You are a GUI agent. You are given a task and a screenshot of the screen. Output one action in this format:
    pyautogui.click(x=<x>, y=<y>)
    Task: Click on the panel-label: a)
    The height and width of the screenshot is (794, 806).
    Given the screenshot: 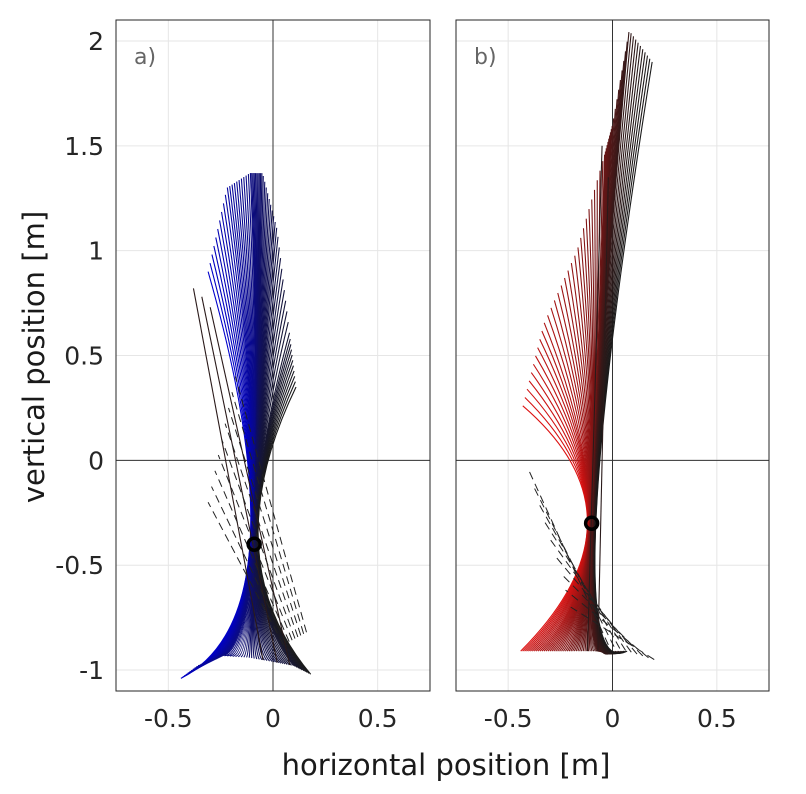 What is the action you would take?
    pyautogui.click(x=145, y=57)
    